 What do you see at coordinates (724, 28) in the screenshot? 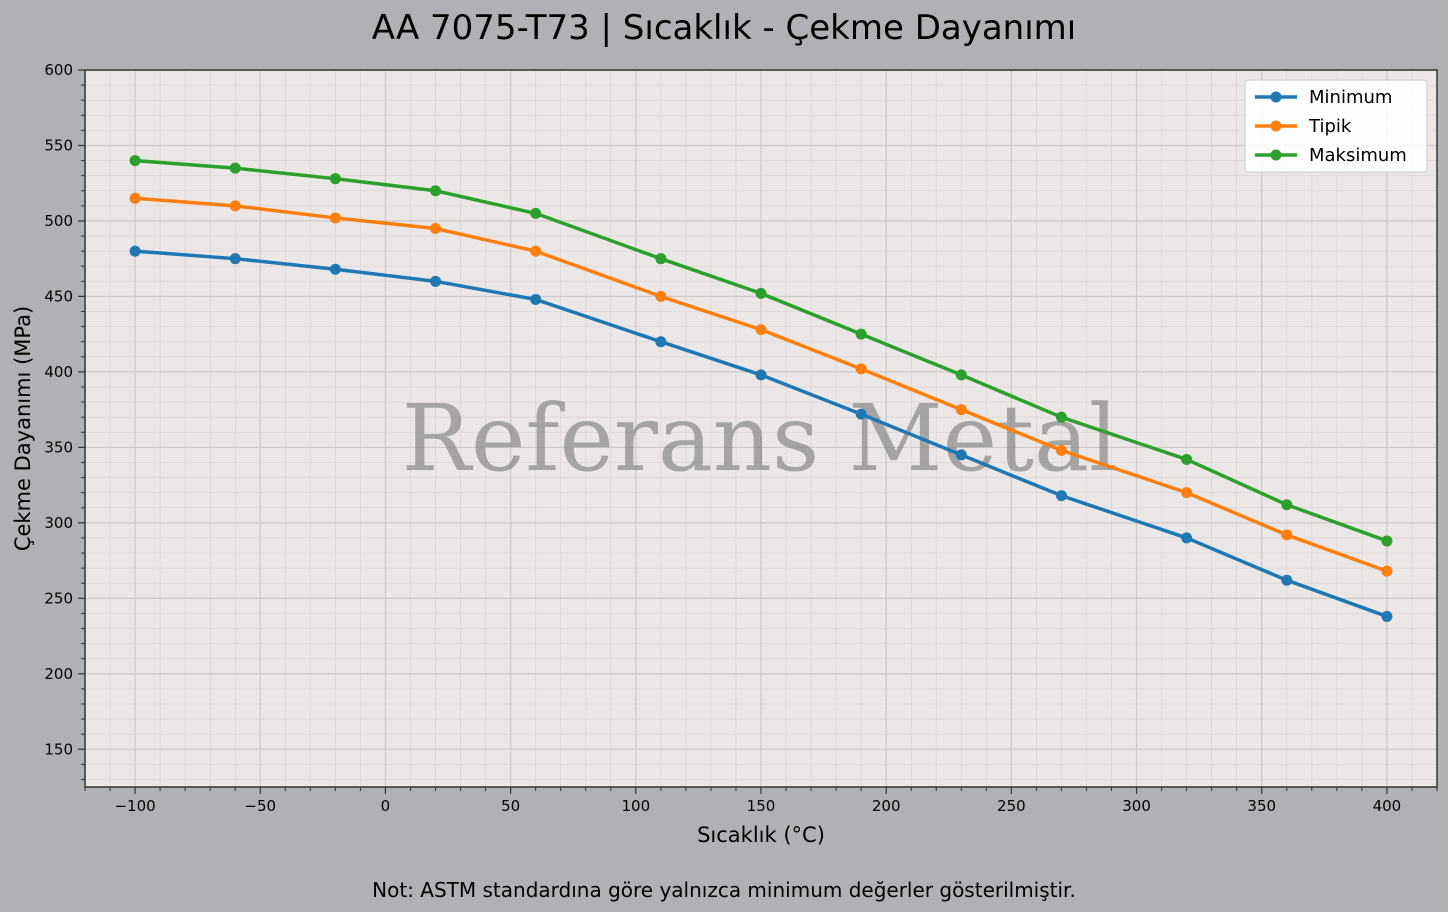
I see `chart-title: AA 7075-T73 | Sıcaklık - Çekme Dayanımı` at bounding box center [724, 28].